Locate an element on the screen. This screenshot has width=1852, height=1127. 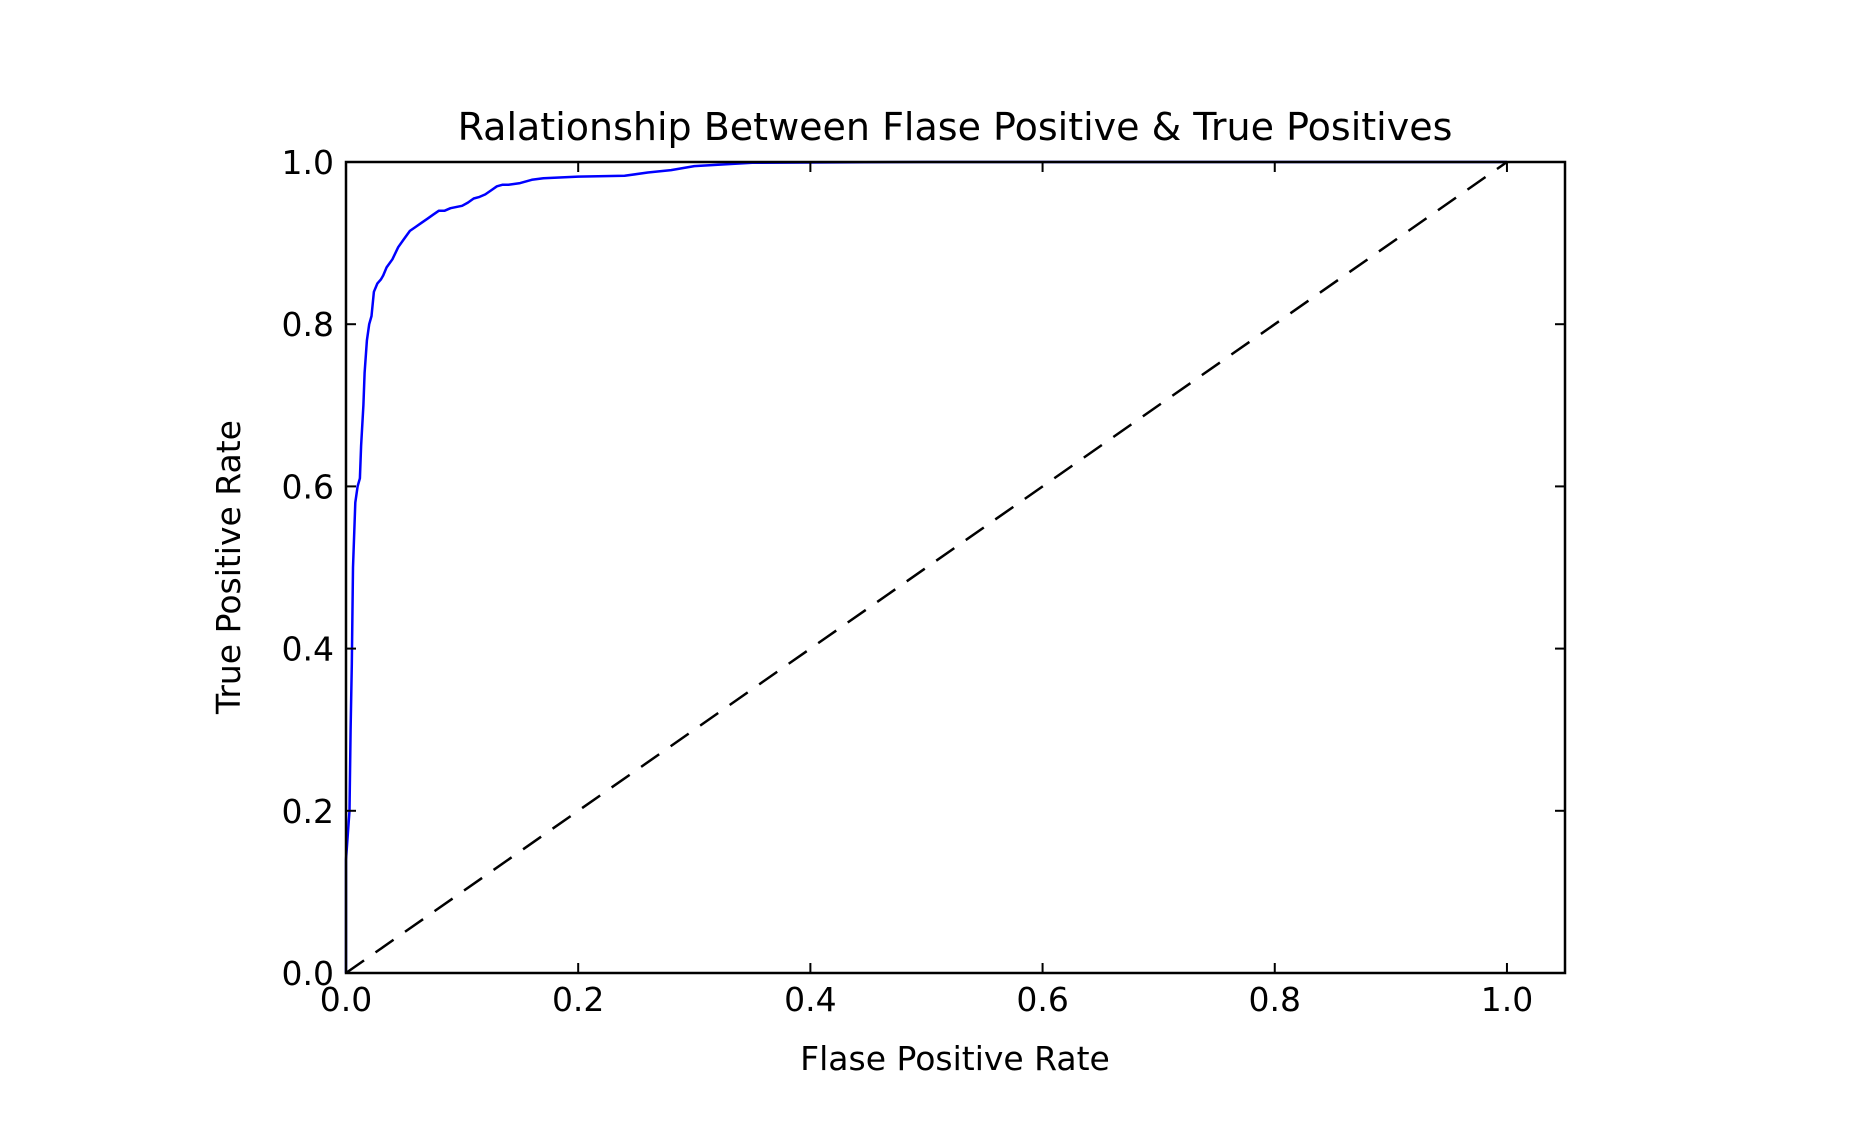
x-tick-label: 0.6 is located at coordinates (1042, 999).